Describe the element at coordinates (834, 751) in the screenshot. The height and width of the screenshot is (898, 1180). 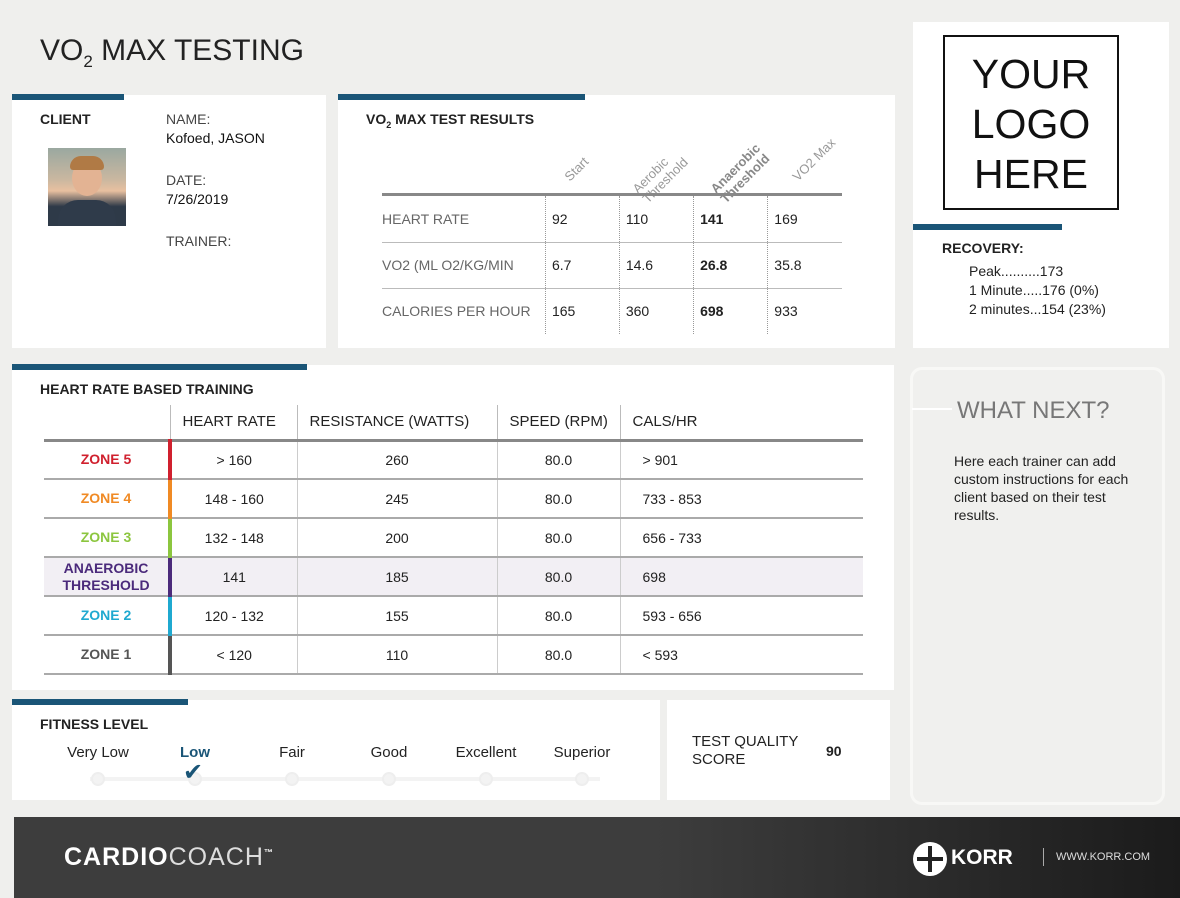
I see `quality-score: 90` at that location.